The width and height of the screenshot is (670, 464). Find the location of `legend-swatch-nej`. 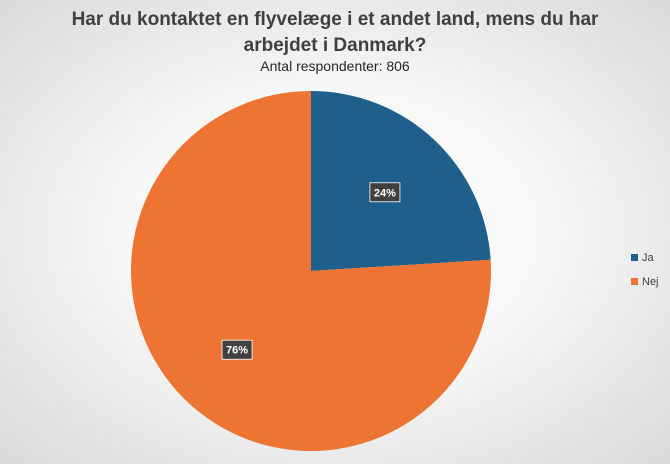

legend-swatch-nej is located at coordinates (634, 281).